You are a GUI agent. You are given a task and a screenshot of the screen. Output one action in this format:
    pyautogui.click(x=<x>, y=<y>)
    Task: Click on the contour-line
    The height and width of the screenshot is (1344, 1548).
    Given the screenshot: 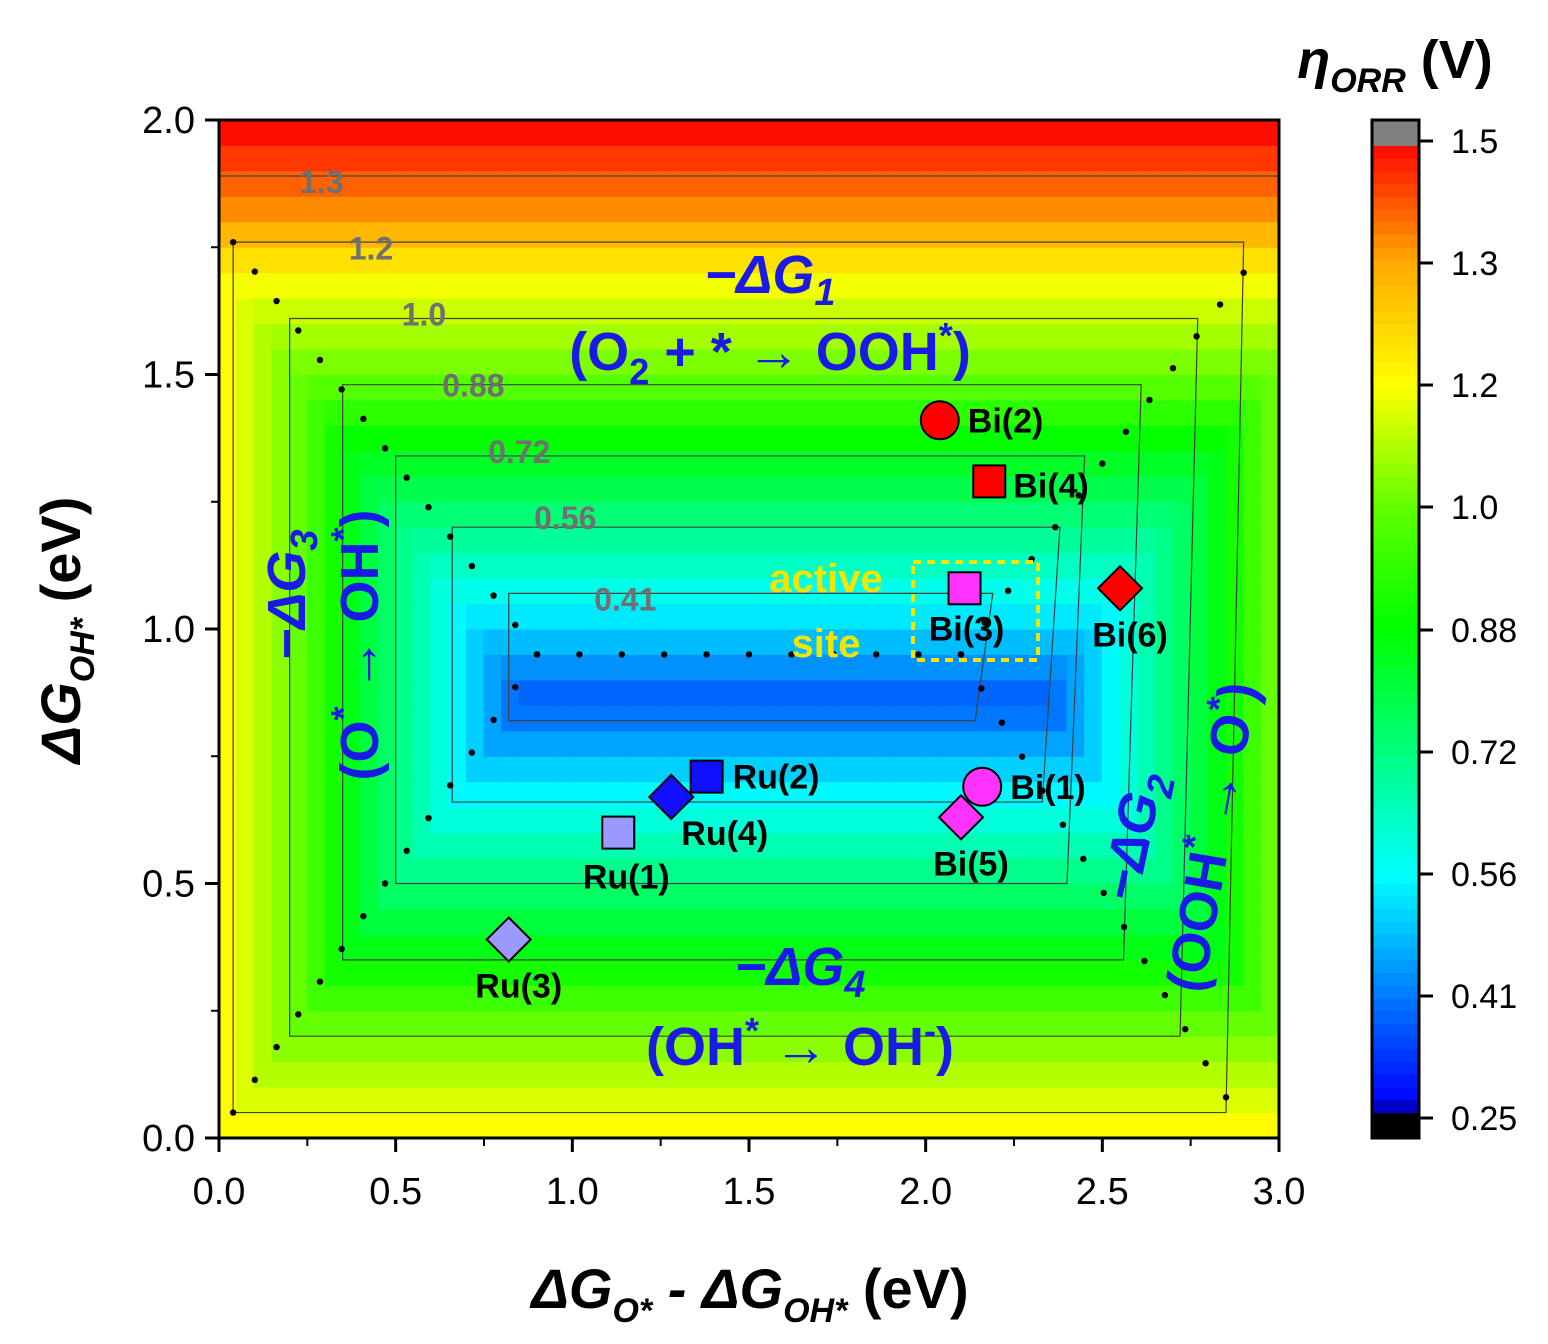 What is the action you would take?
    pyautogui.click(x=751, y=657)
    